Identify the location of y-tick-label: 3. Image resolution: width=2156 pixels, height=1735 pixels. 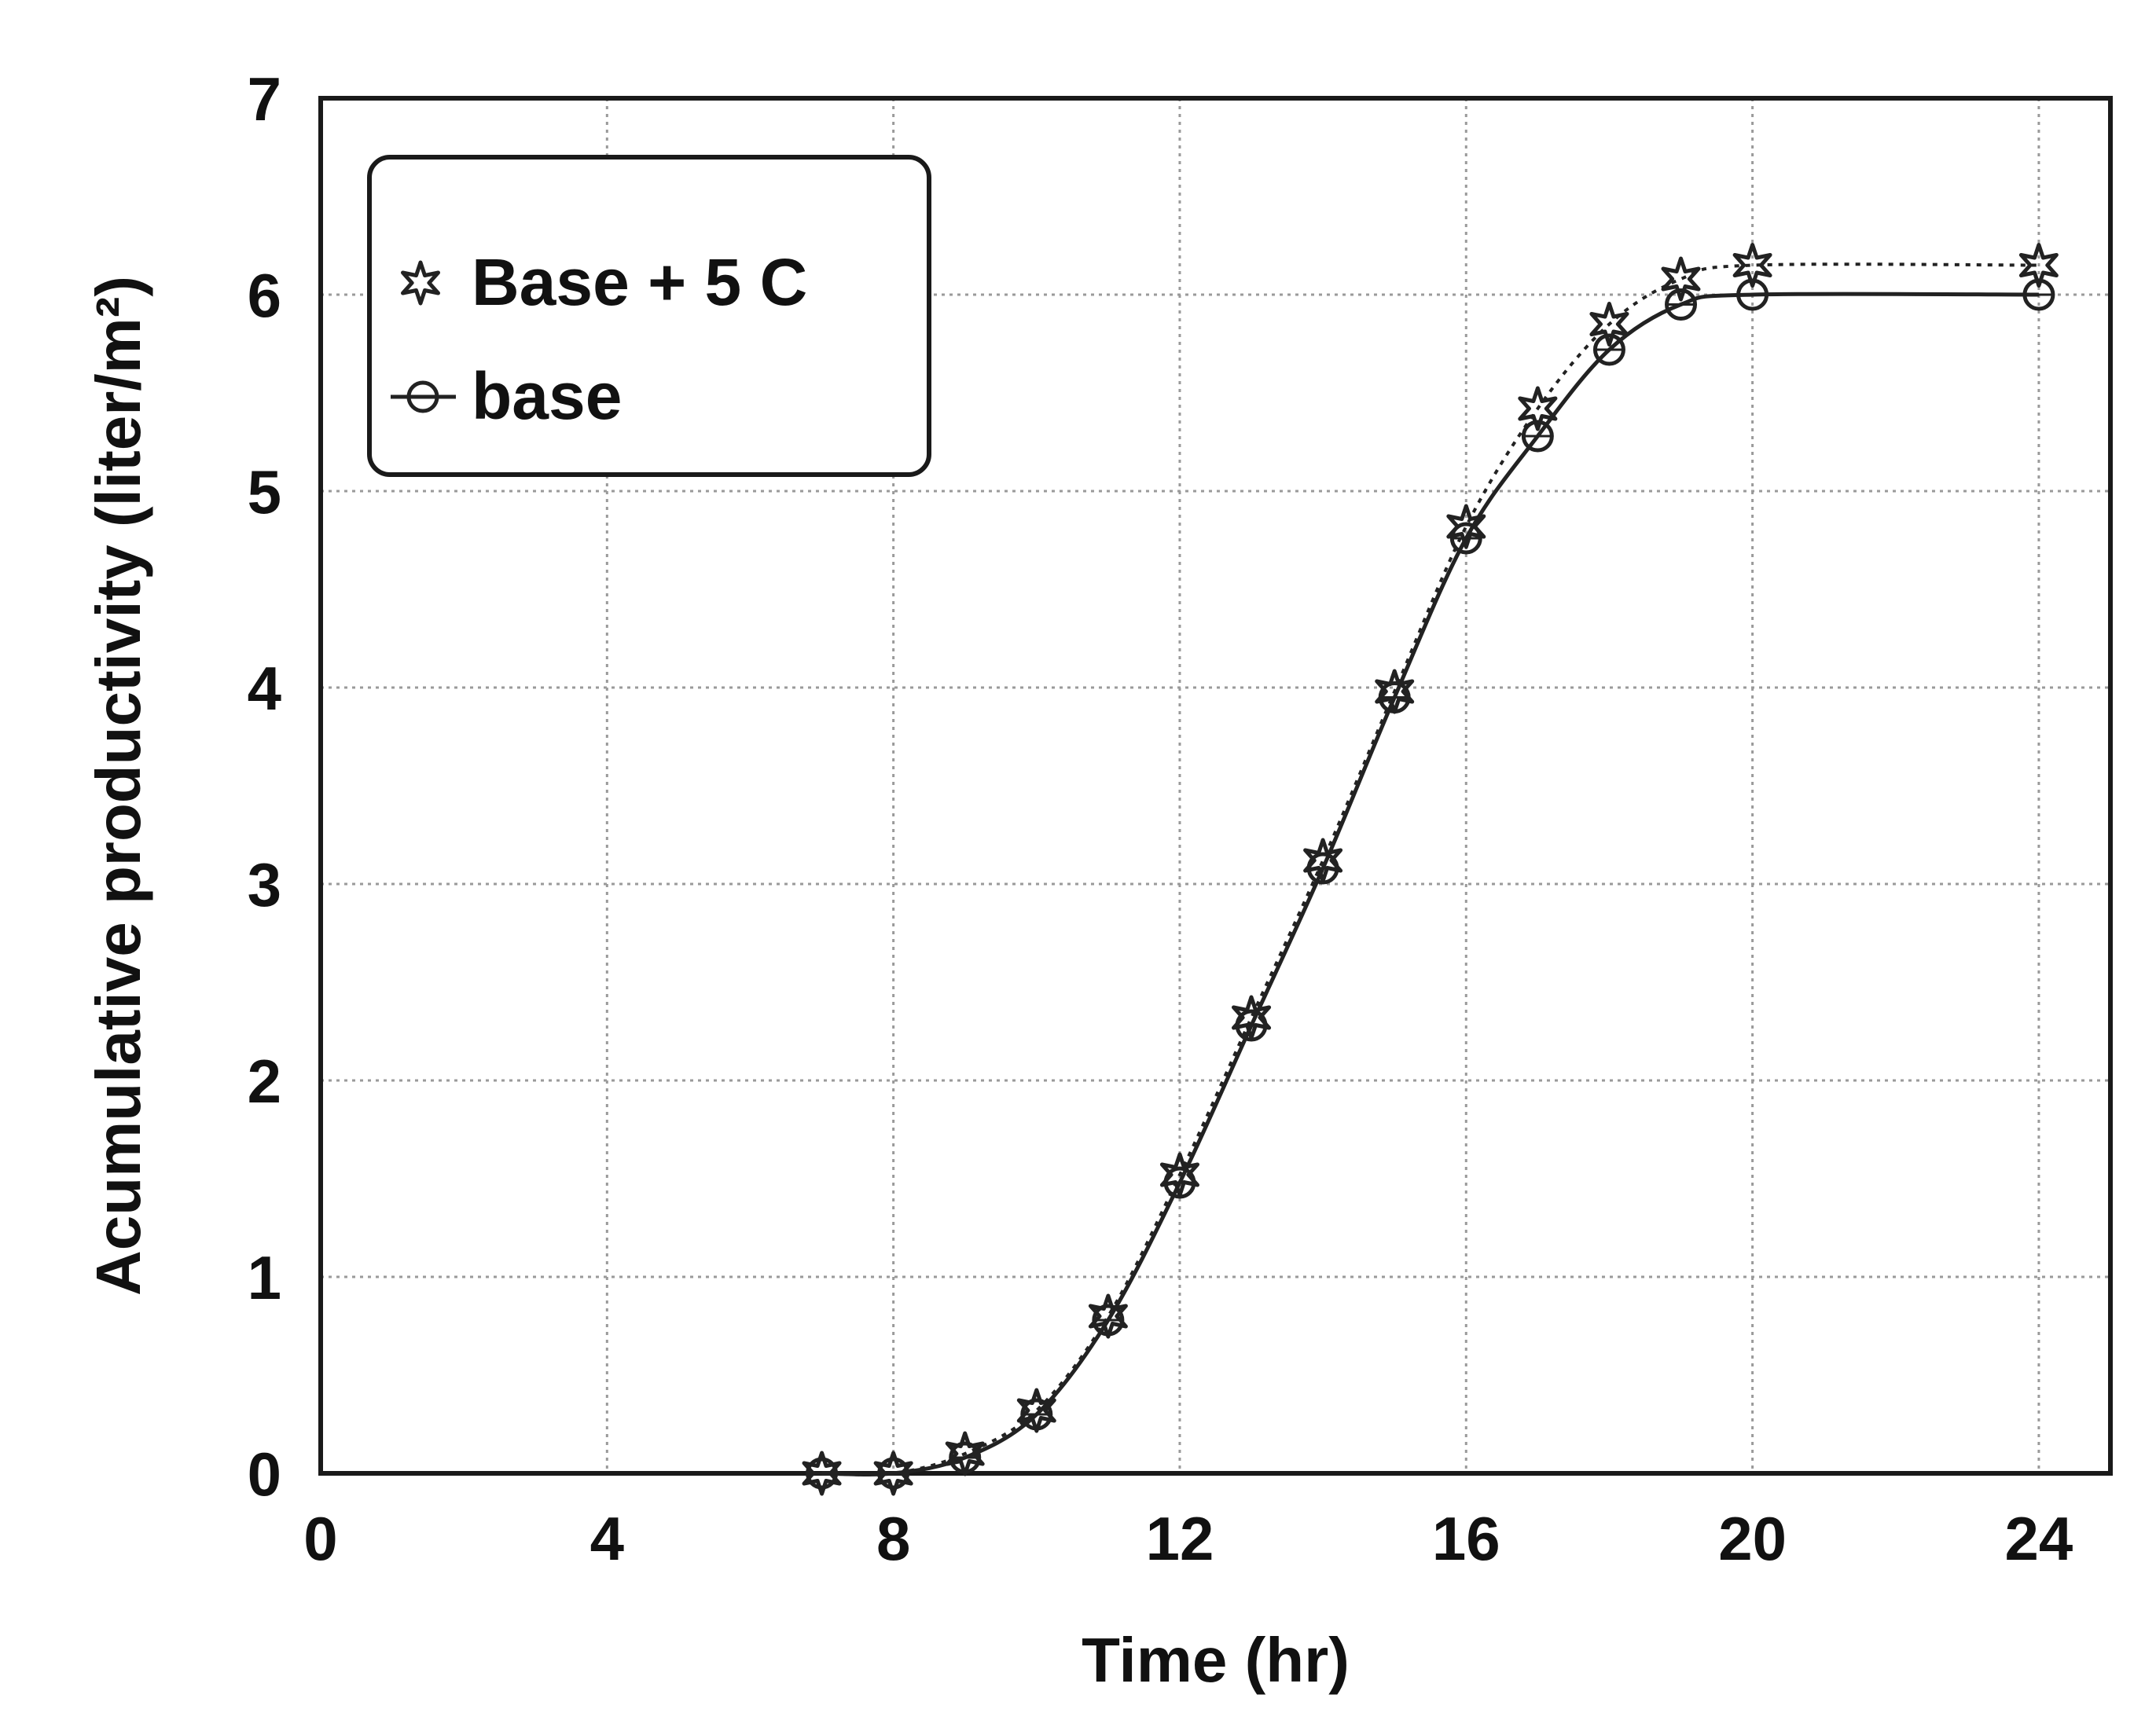
(264, 884).